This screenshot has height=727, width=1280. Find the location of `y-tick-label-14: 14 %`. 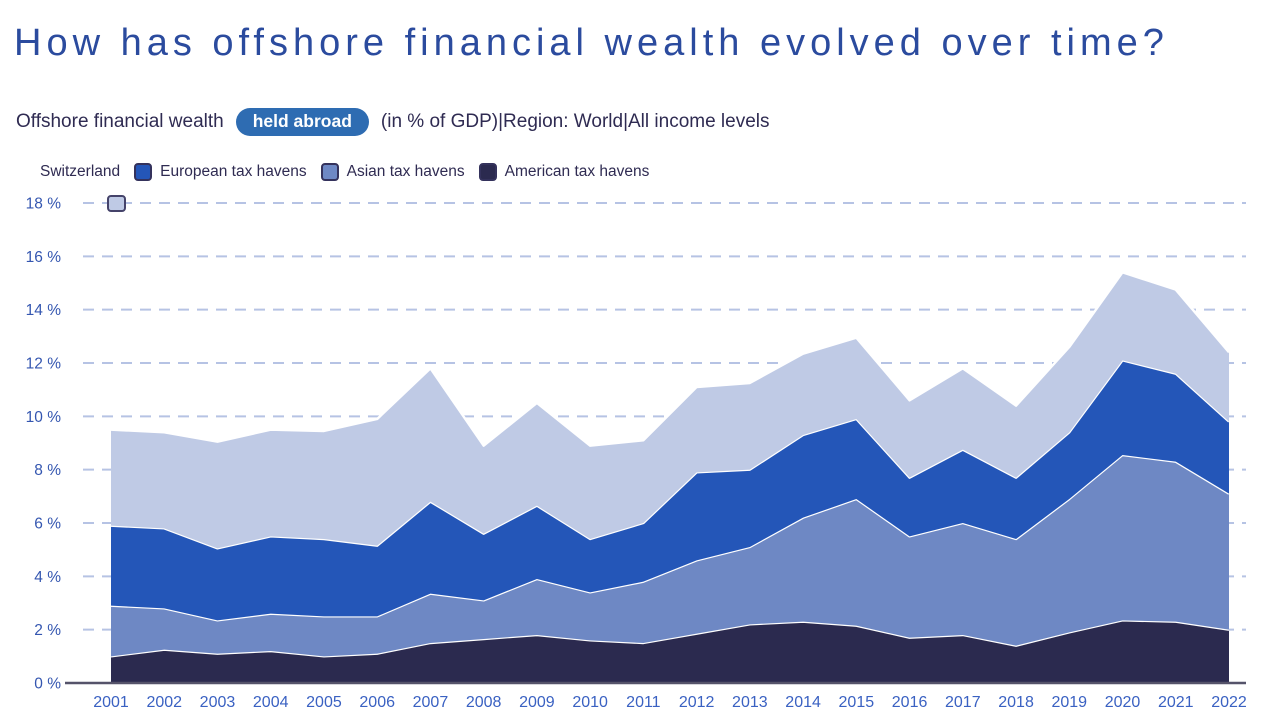

y-tick-label-14: 14 % is located at coordinates (44, 310).